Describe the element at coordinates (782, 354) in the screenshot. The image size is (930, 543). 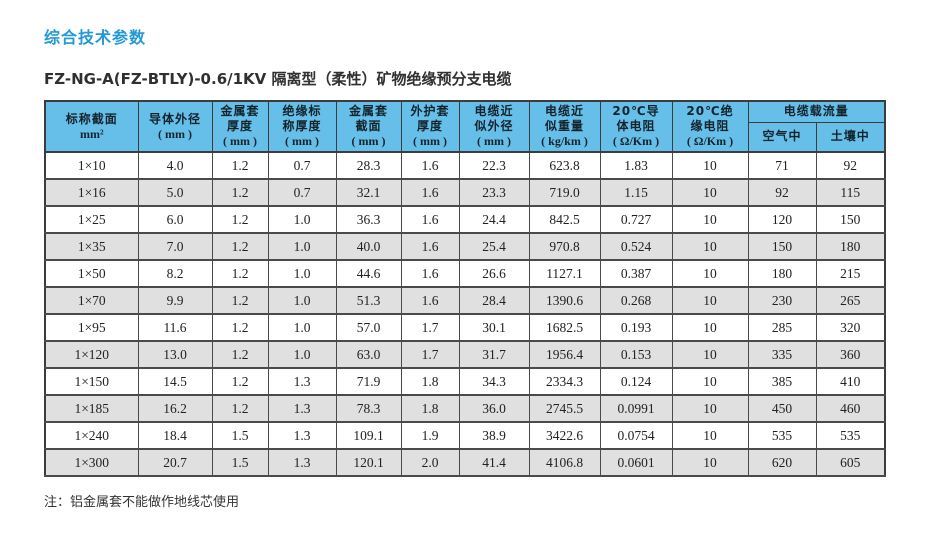
I see `table-cell: 335` at that location.